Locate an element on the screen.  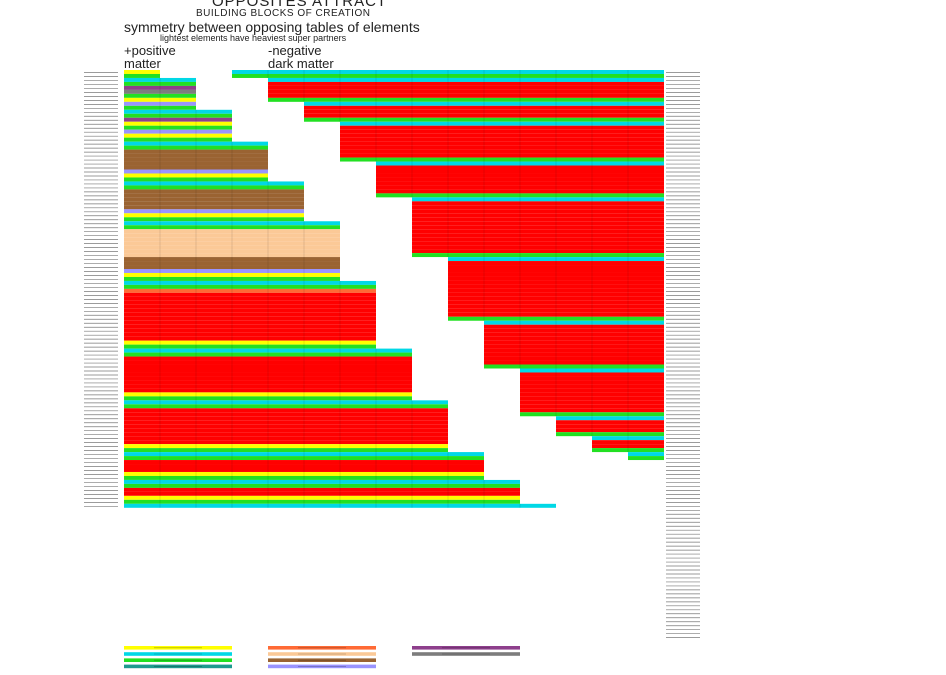
negative-heading-line2: dark matter is located at coordinates (301, 63).